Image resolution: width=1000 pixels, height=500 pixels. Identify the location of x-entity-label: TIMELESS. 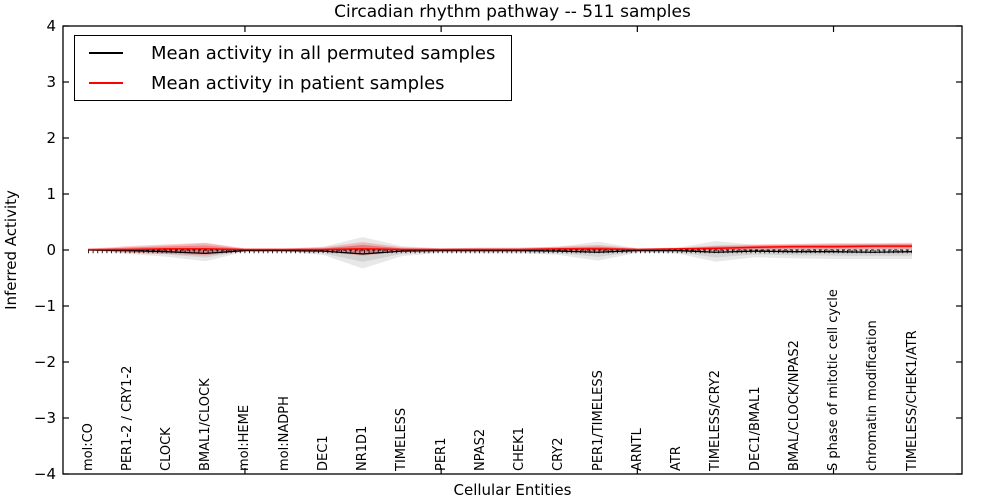
(402, 439).